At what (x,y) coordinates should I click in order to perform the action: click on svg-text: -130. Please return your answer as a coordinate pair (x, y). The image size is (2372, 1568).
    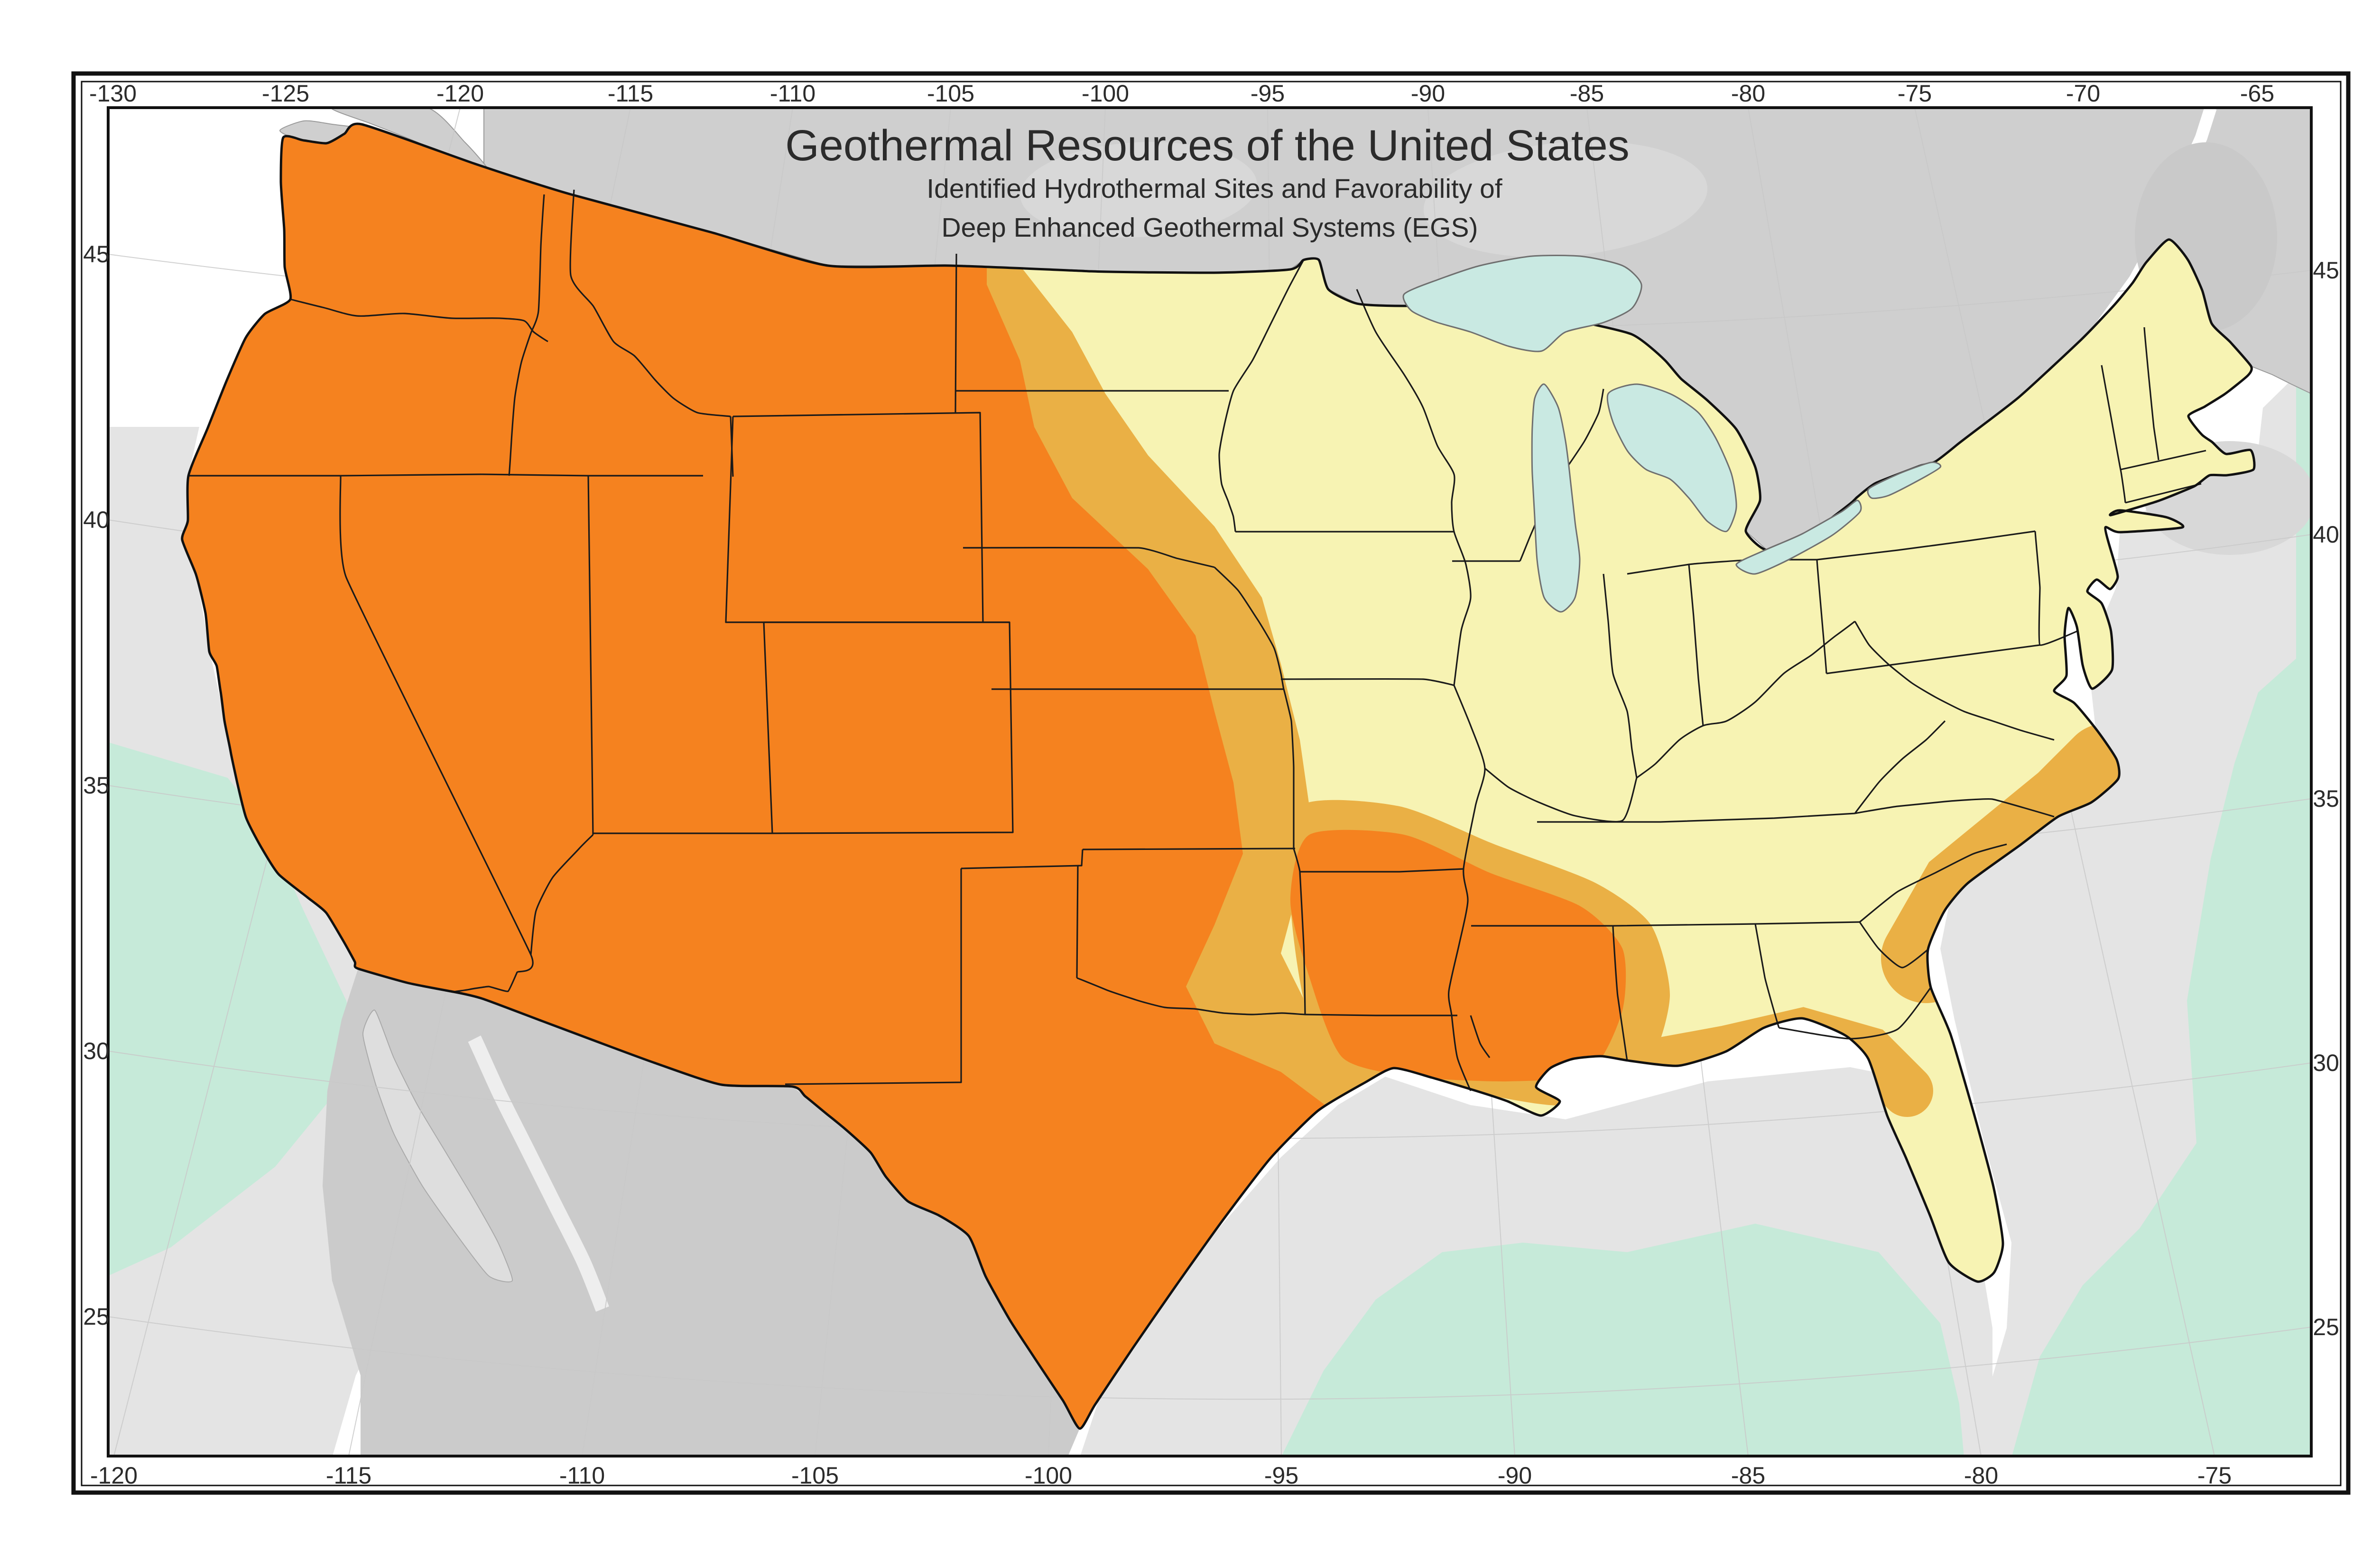
    Looking at the image, I should click on (113, 94).